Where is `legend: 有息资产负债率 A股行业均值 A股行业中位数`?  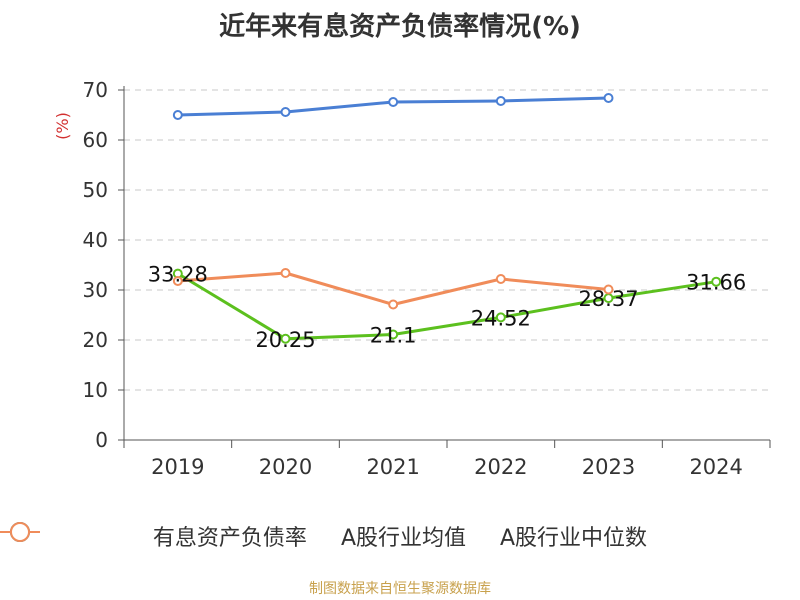
legend: 有息资产负债率 A股行业均值 A股行业中位数 is located at coordinates (400, 536).